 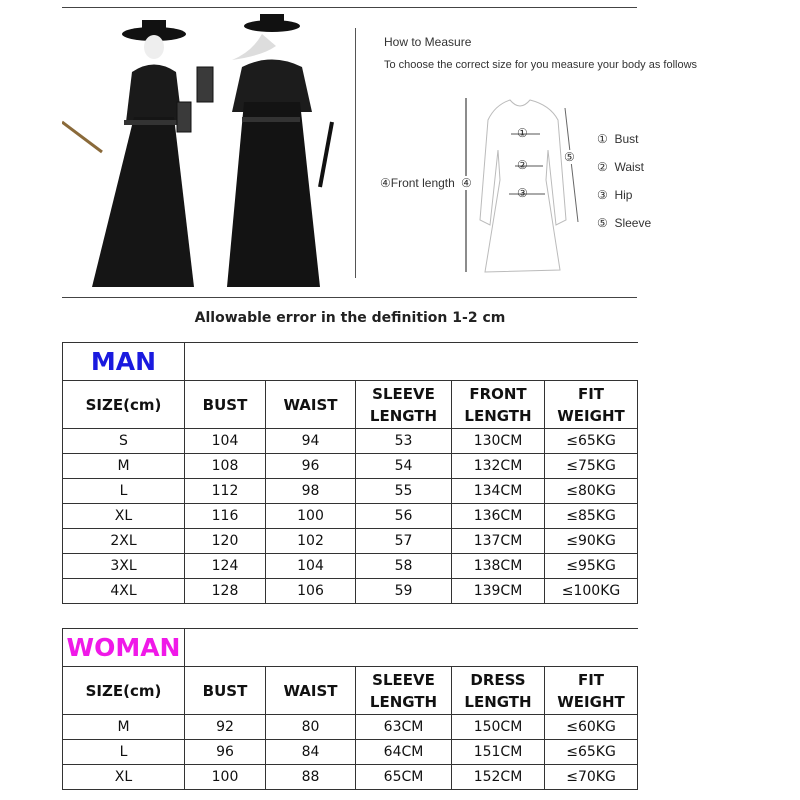 I want to click on dress-outline-icon, so click(x=522, y=185).